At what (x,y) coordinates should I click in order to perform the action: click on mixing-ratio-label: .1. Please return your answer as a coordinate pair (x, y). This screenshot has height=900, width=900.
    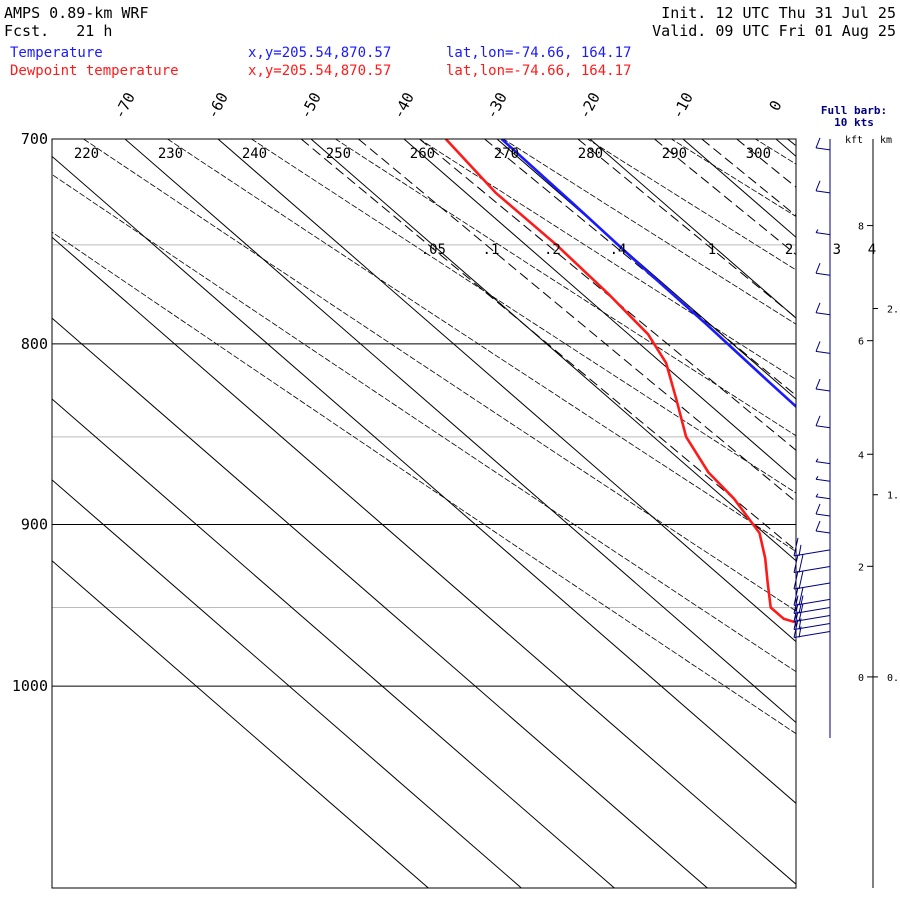
    Looking at the image, I should click on (491, 250).